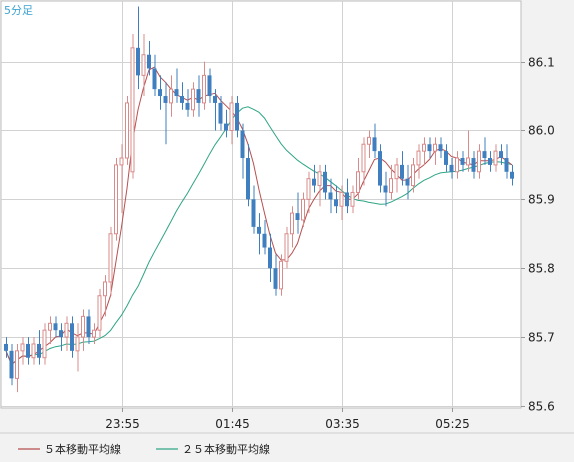 This screenshot has width=574, height=462. What do you see at coordinates (541, 131) in the screenshot?
I see `y-tick-label: 86.0` at bounding box center [541, 131].